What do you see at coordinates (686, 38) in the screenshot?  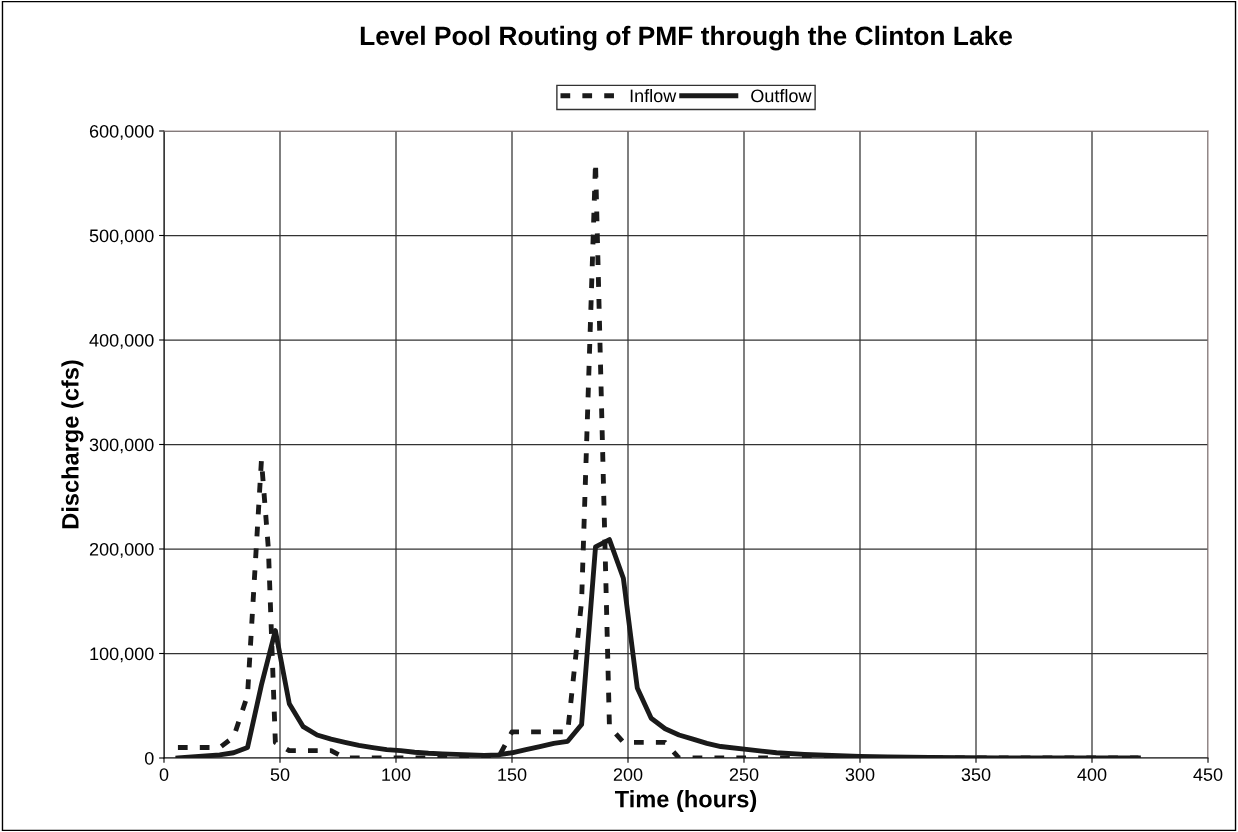 I see `chart-title: Level Pool Routing of PMF through the Clinton Lake` at bounding box center [686, 38].